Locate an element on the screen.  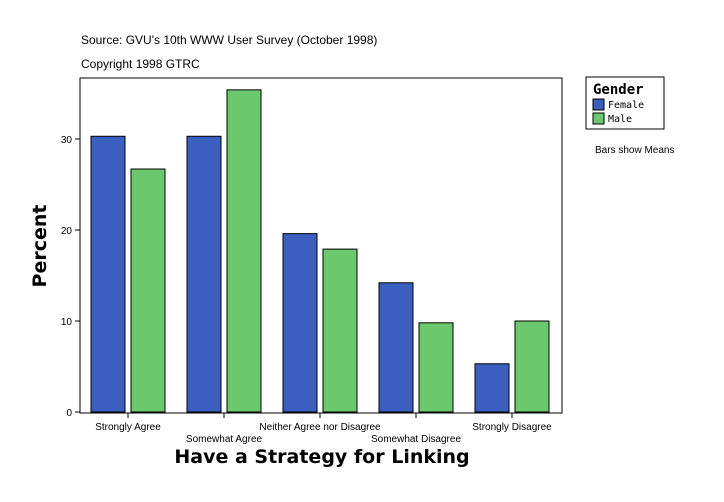
x-tick-label: Strongly Agree is located at coordinates (128, 427).